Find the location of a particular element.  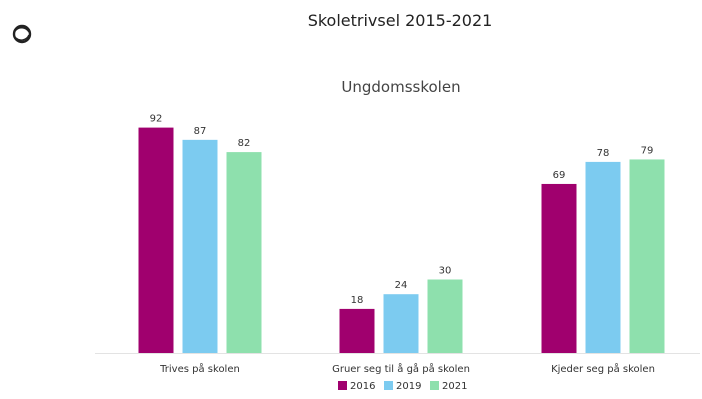

chart-title: Skoletrivsel 2015-2021 is located at coordinates (400, 20).